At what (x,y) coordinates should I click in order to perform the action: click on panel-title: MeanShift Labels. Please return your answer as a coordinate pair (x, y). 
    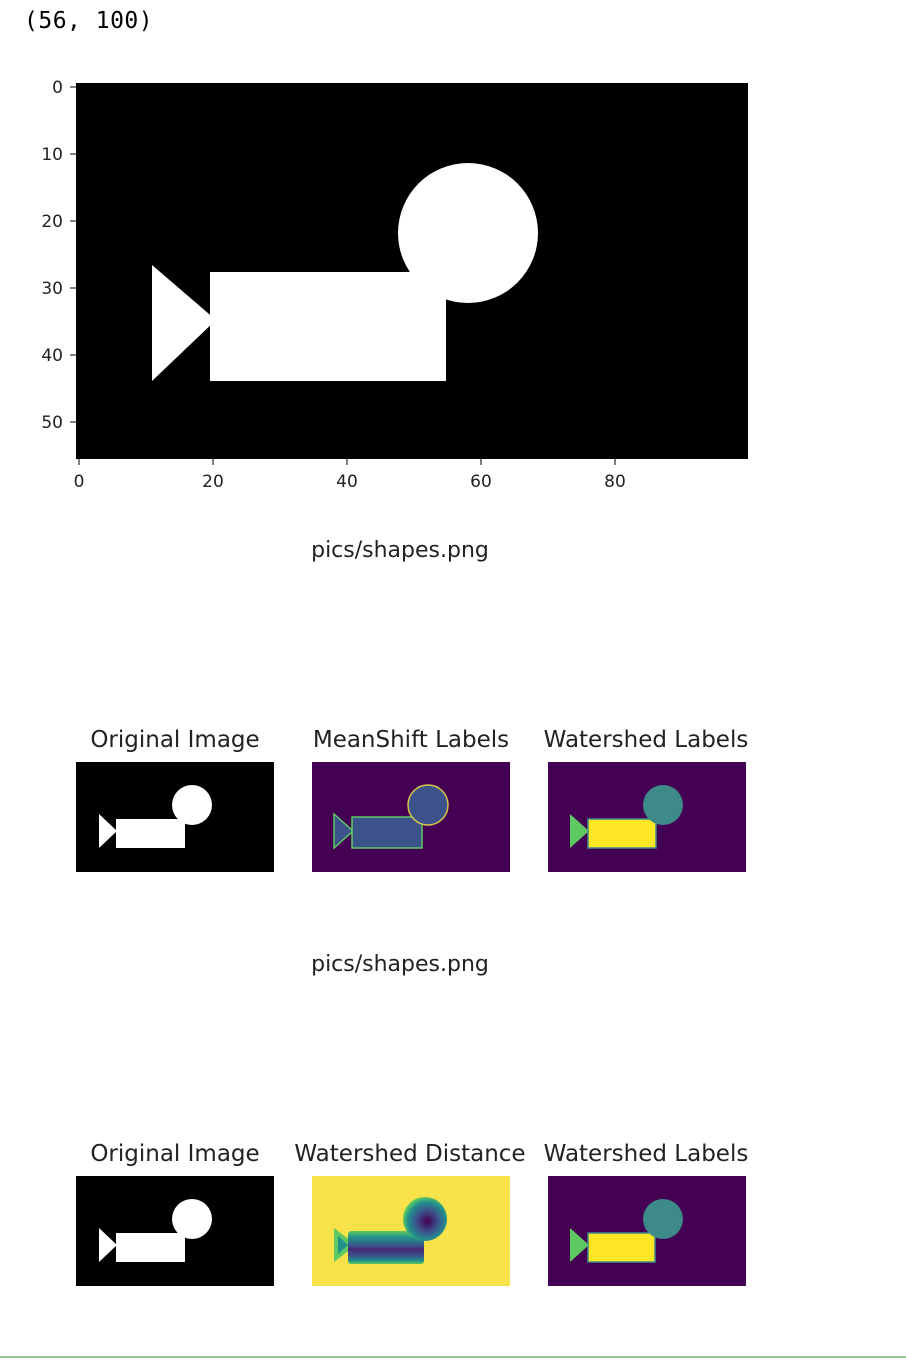
    Looking at the image, I should click on (411, 740).